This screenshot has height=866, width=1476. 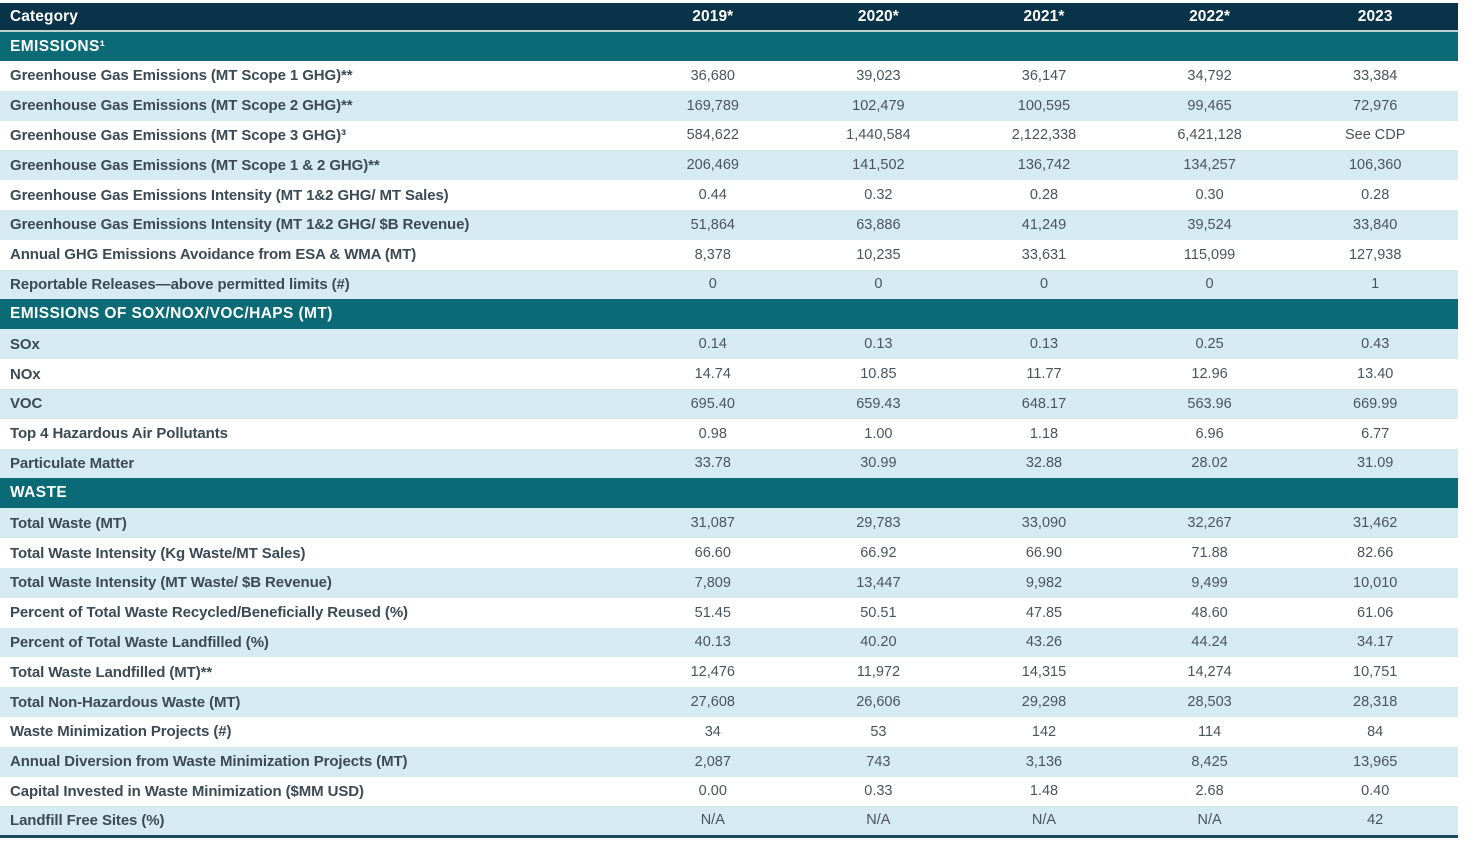 I want to click on column-header-2022: 2022*, so click(x=1209, y=17).